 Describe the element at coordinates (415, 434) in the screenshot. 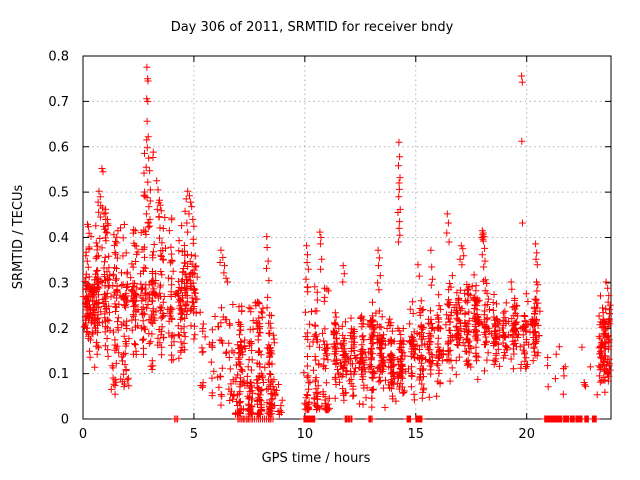

I see `x-tick-label: 15` at that location.